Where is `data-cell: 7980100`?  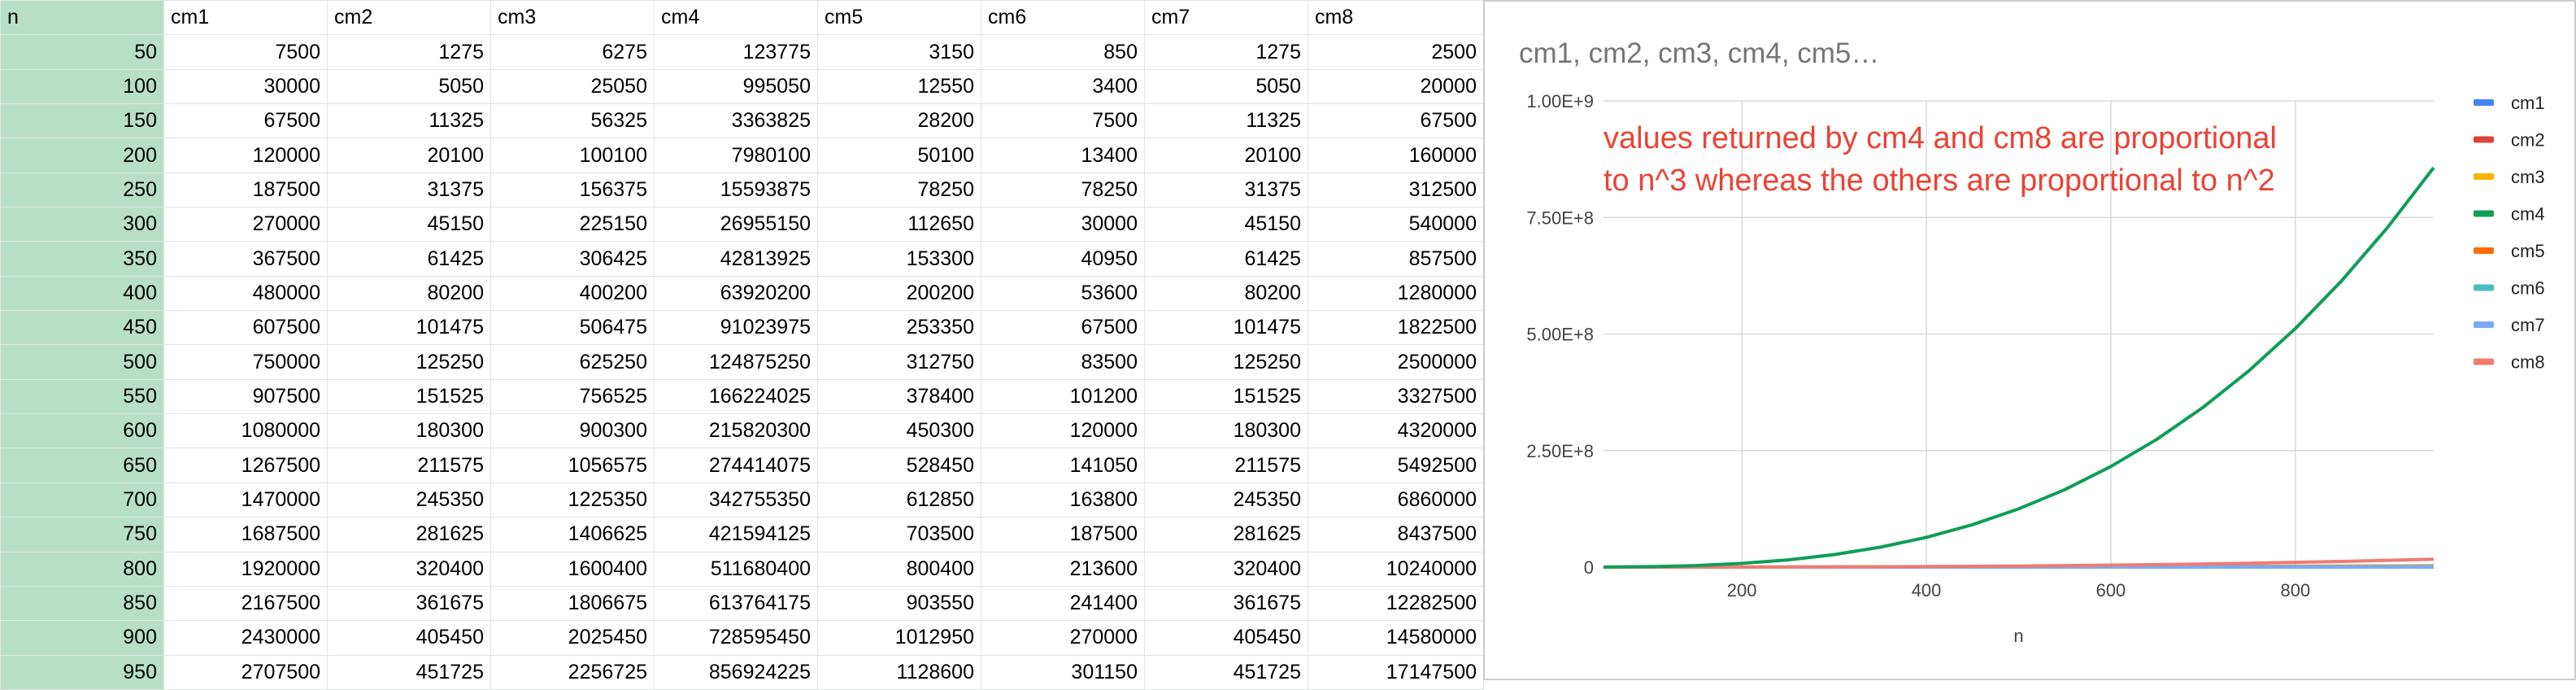 data-cell: 7980100 is located at coordinates (736, 155).